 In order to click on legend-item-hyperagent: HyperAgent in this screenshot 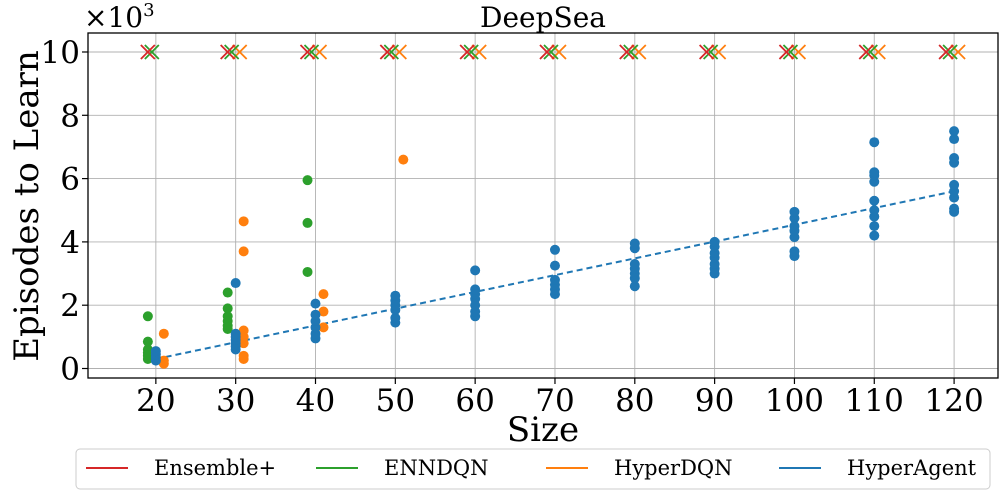, I will do `click(878, 468)`.